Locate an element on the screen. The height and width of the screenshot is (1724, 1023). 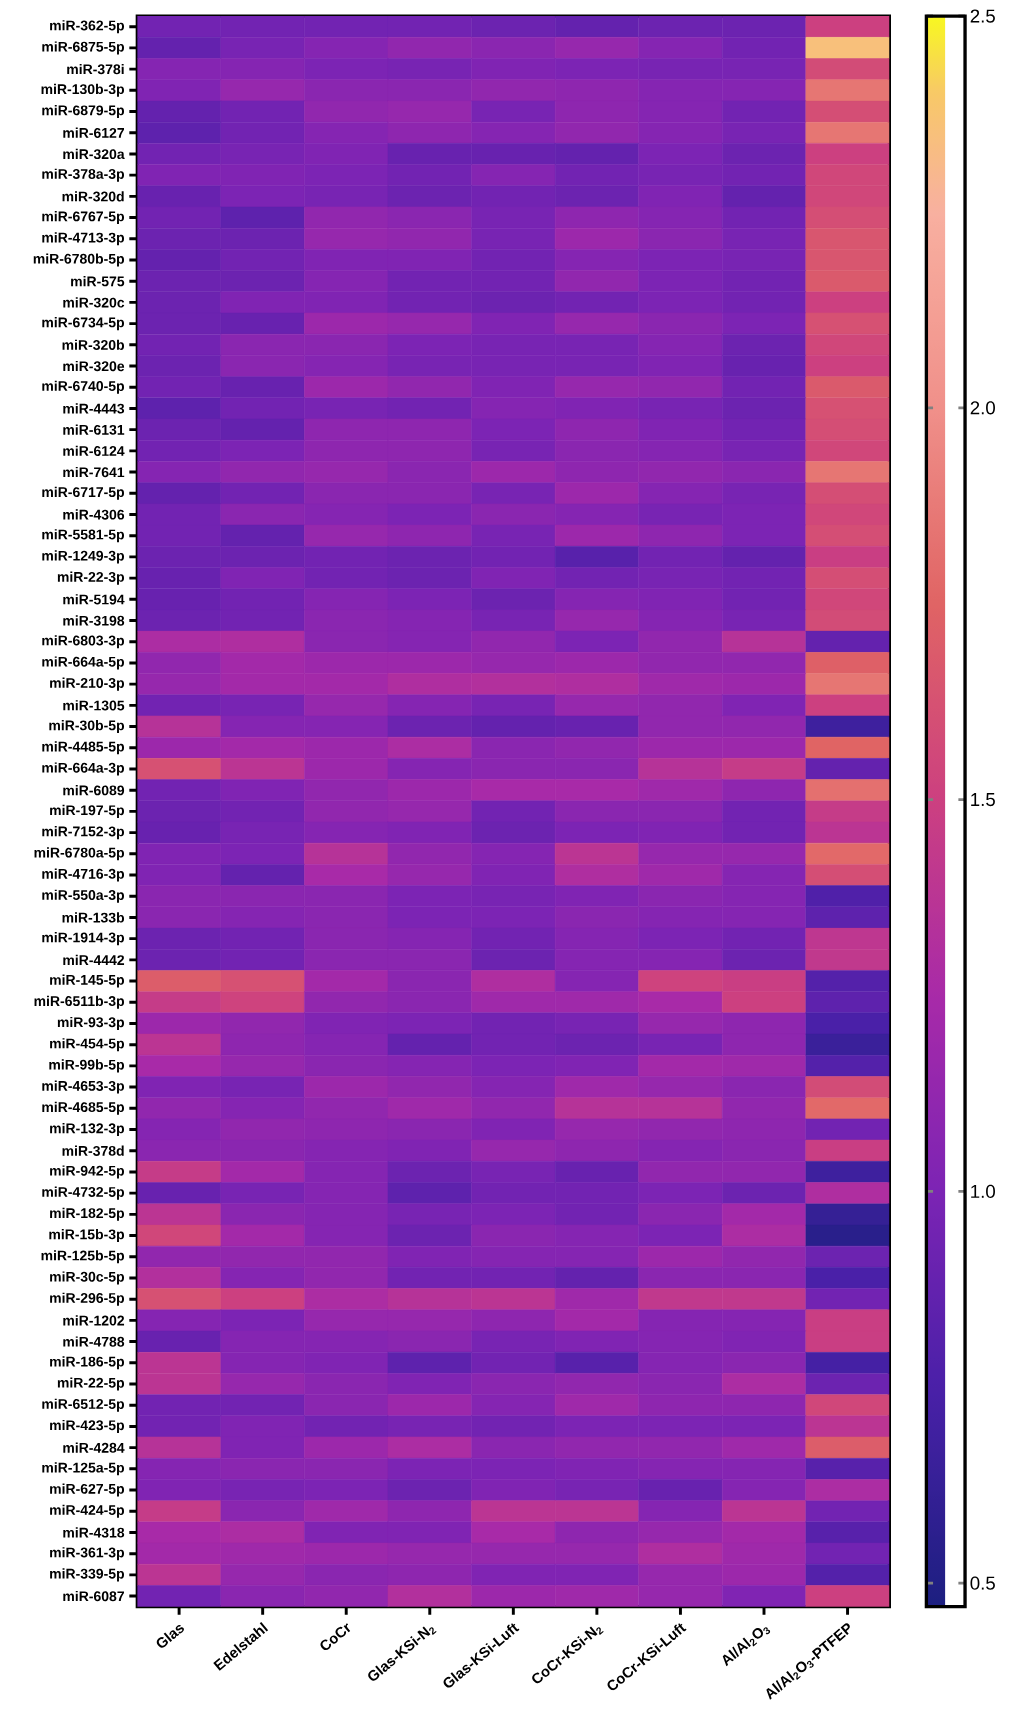
y-tick-label: miR-296-5p is located at coordinates (87, 1299).